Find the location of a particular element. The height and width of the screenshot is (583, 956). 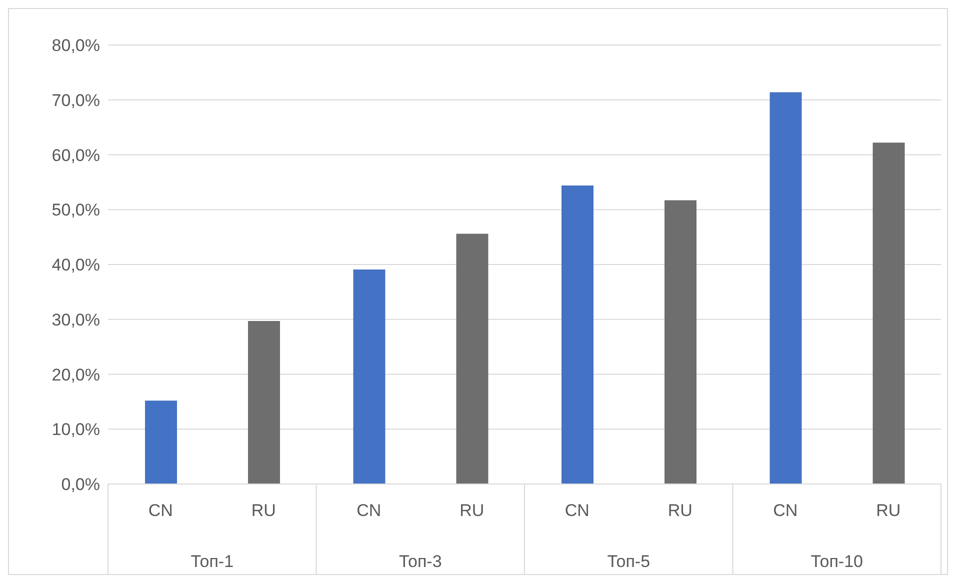

y-tick-label: 70,0% is located at coordinates (76, 100).